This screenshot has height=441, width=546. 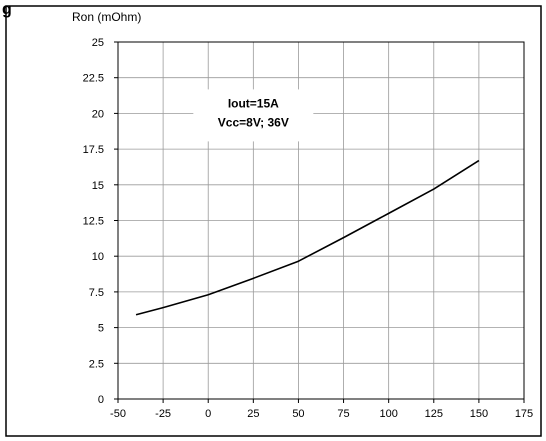 What do you see at coordinates (163, 414) in the screenshot?
I see `x-tick-label: -25` at bounding box center [163, 414].